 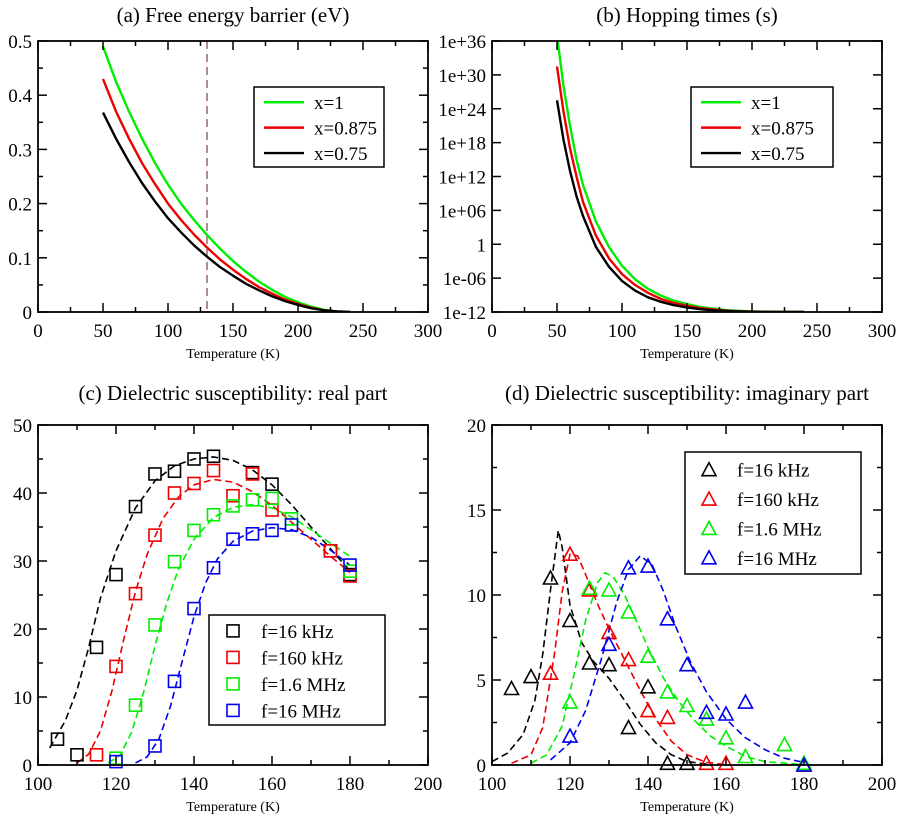 What do you see at coordinates (779, 529) in the screenshot?
I see `legend-label: f=1.6 MHz` at bounding box center [779, 529].